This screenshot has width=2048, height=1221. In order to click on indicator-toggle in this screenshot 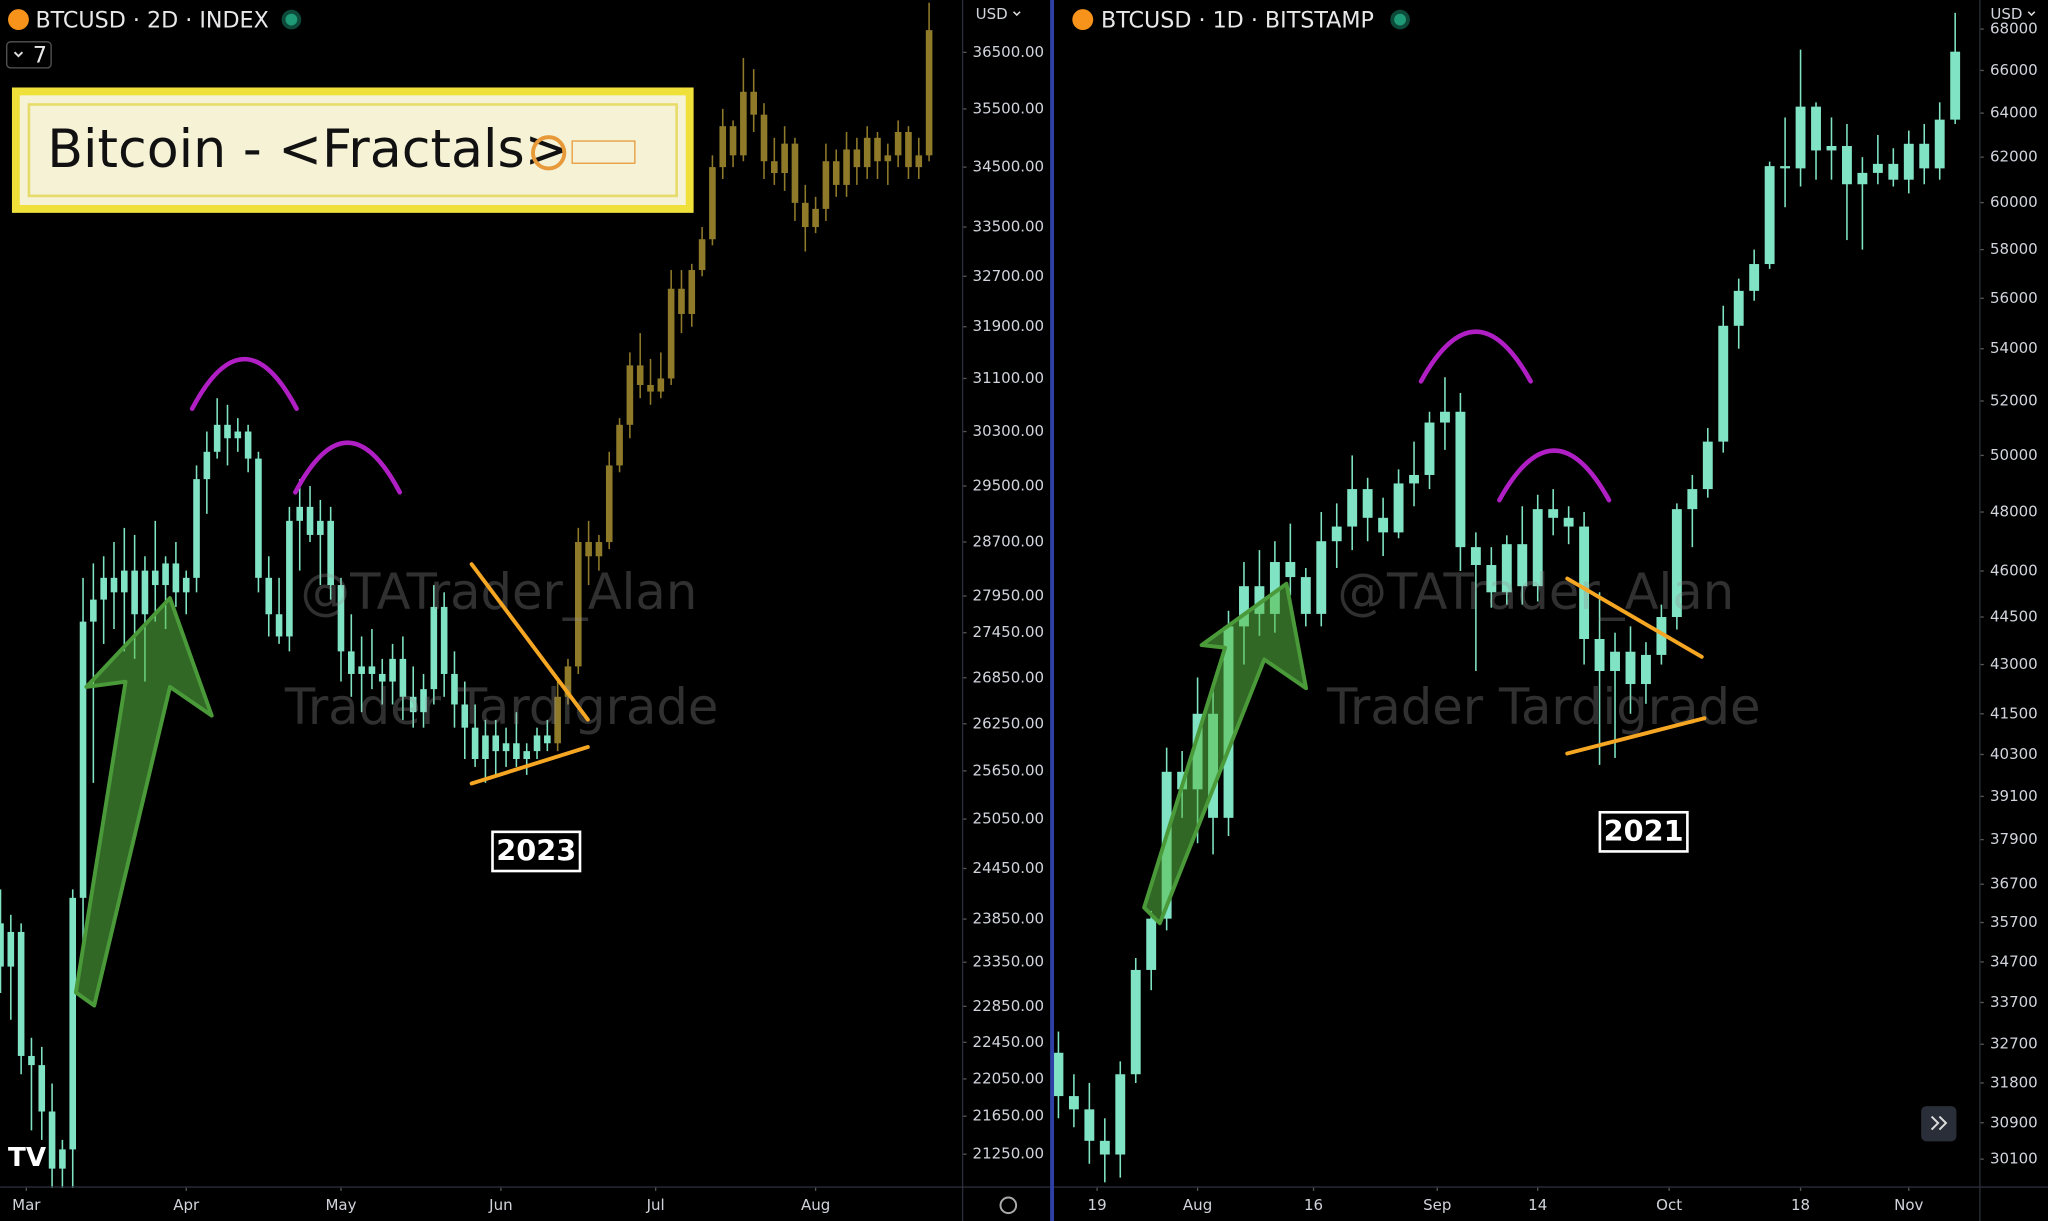, I will do `click(29, 55)`.